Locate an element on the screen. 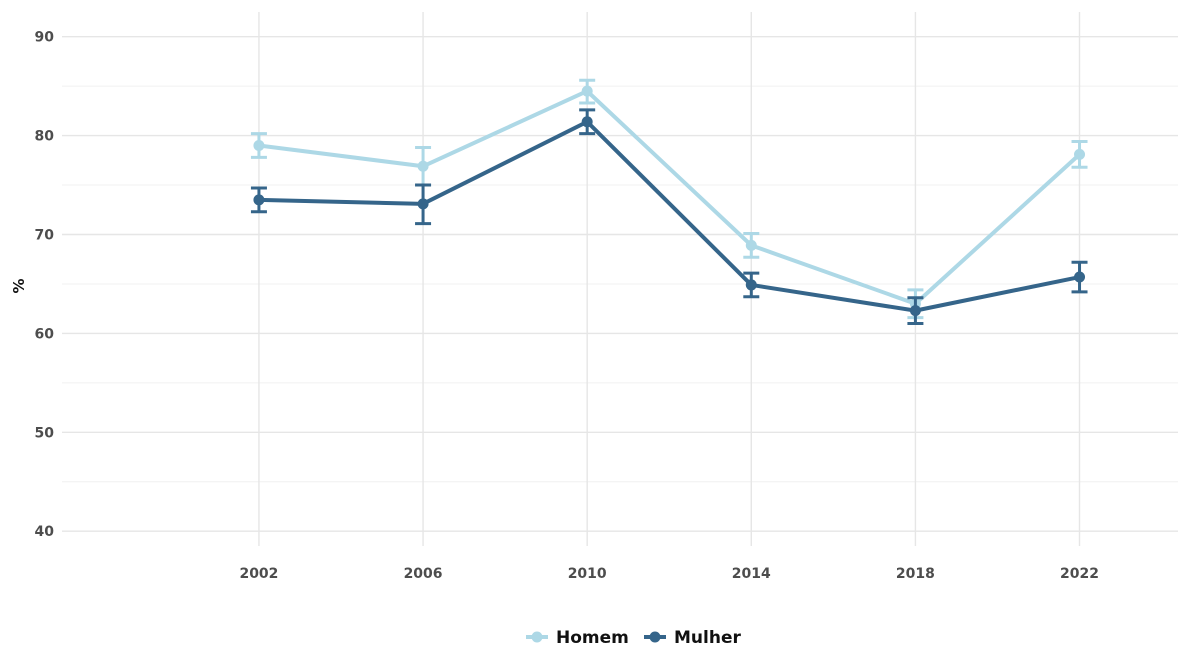 This screenshot has height=646, width=1189. y-axis-title: % is located at coordinates (19, 285).